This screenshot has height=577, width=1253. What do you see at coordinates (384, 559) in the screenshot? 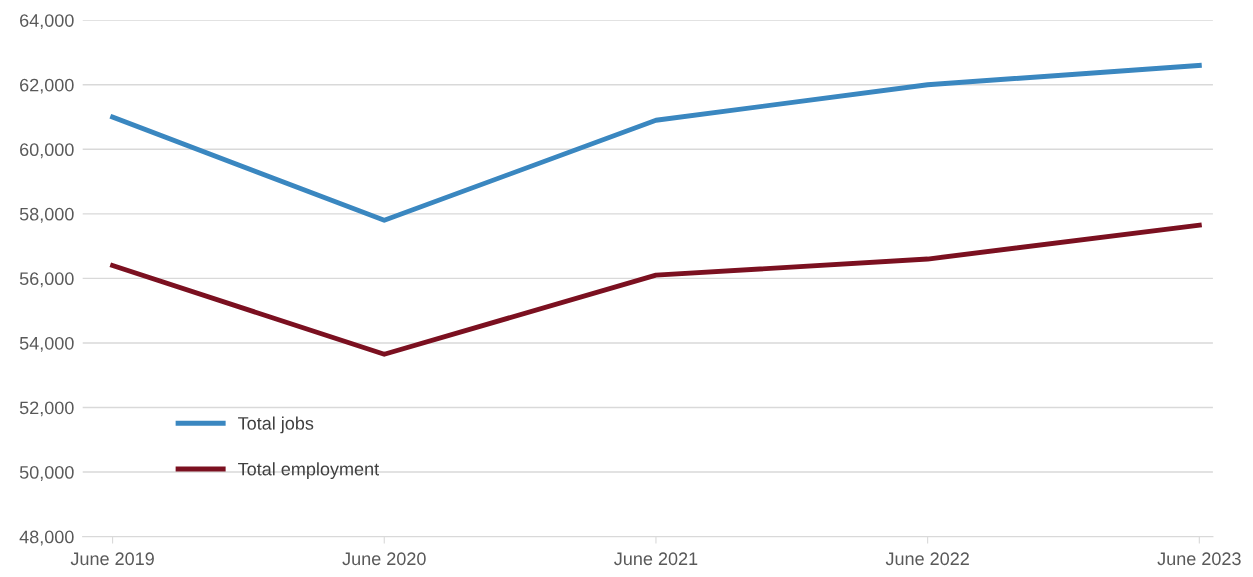
I see `x-tick-label: June 2020` at bounding box center [384, 559].